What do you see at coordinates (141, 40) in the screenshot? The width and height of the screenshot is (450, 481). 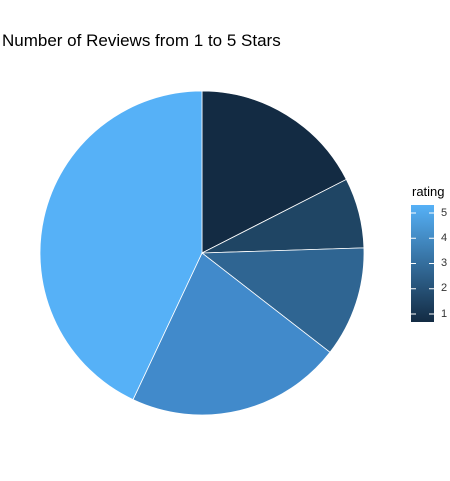 I see `chart-title: Number of Reviews from 1 to 5 Stars` at bounding box center [141, 40].